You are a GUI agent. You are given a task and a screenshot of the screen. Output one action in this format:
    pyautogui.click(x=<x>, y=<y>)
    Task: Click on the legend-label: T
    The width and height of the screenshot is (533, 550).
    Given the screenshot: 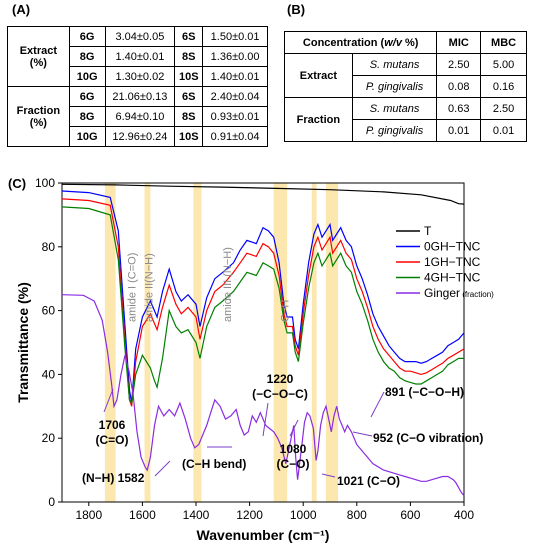 What is the action you would take?
    pyautogui.click(x=428, y=231)
    